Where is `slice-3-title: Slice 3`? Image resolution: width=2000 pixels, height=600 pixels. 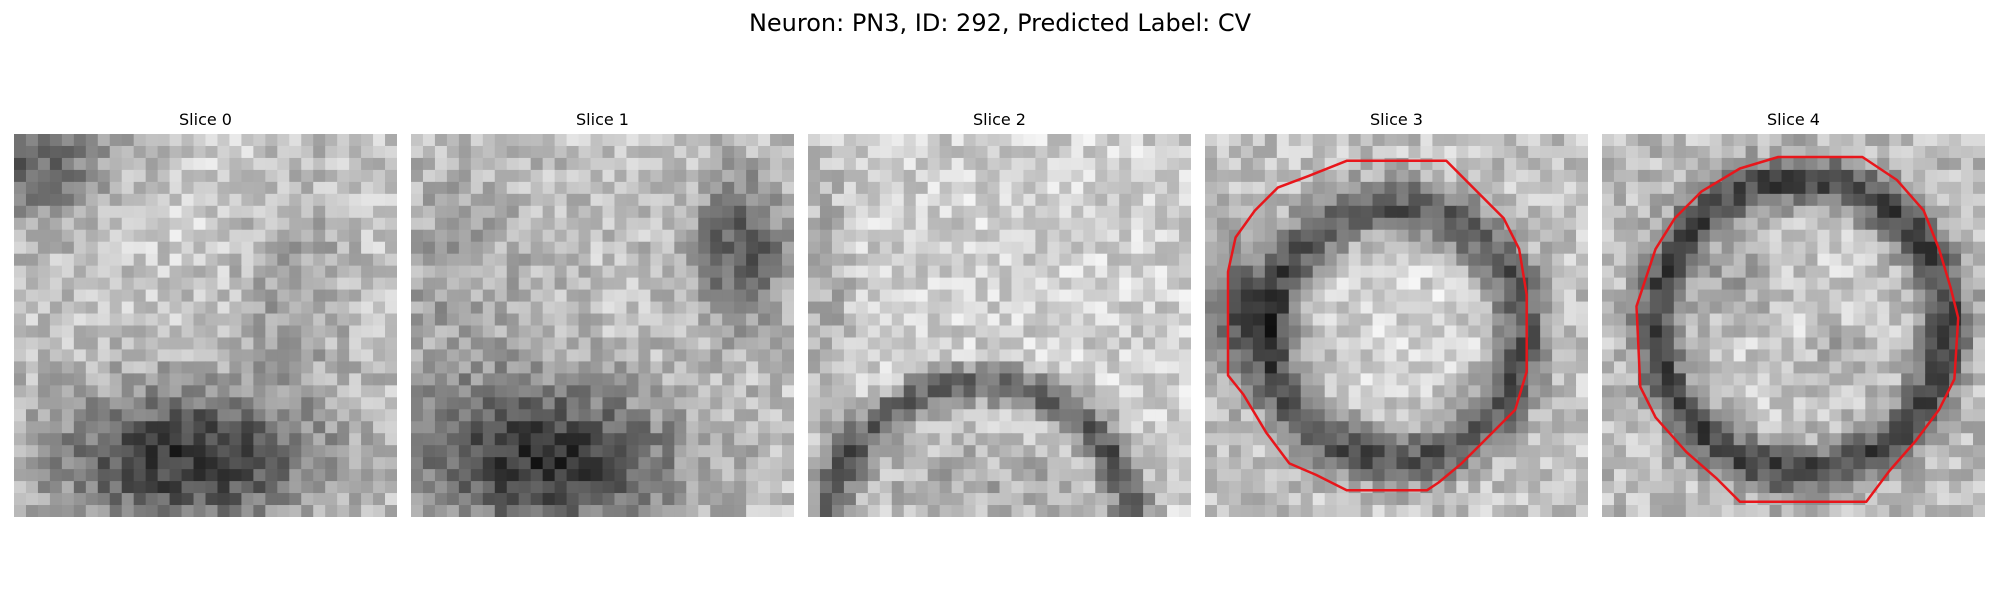 slice-3-title: Slice 3 is located at coordinates (1396, 119).